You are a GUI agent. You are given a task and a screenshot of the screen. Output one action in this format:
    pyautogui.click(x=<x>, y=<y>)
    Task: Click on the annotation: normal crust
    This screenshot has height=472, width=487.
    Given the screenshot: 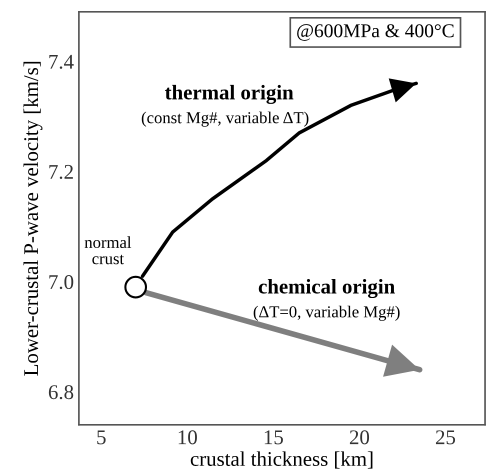 What is the action you would take?
    pyautogui.click(x=108, y=250)
    